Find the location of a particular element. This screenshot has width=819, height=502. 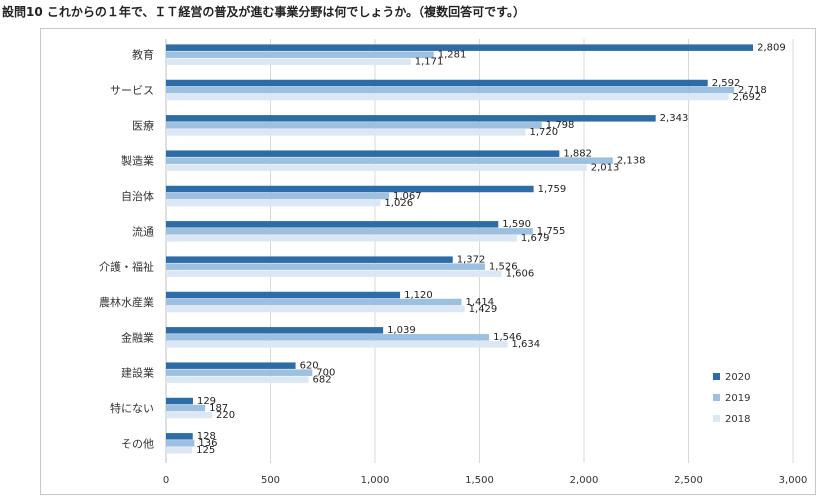

data-label: 1,171 is located at coordinates (429, 61).